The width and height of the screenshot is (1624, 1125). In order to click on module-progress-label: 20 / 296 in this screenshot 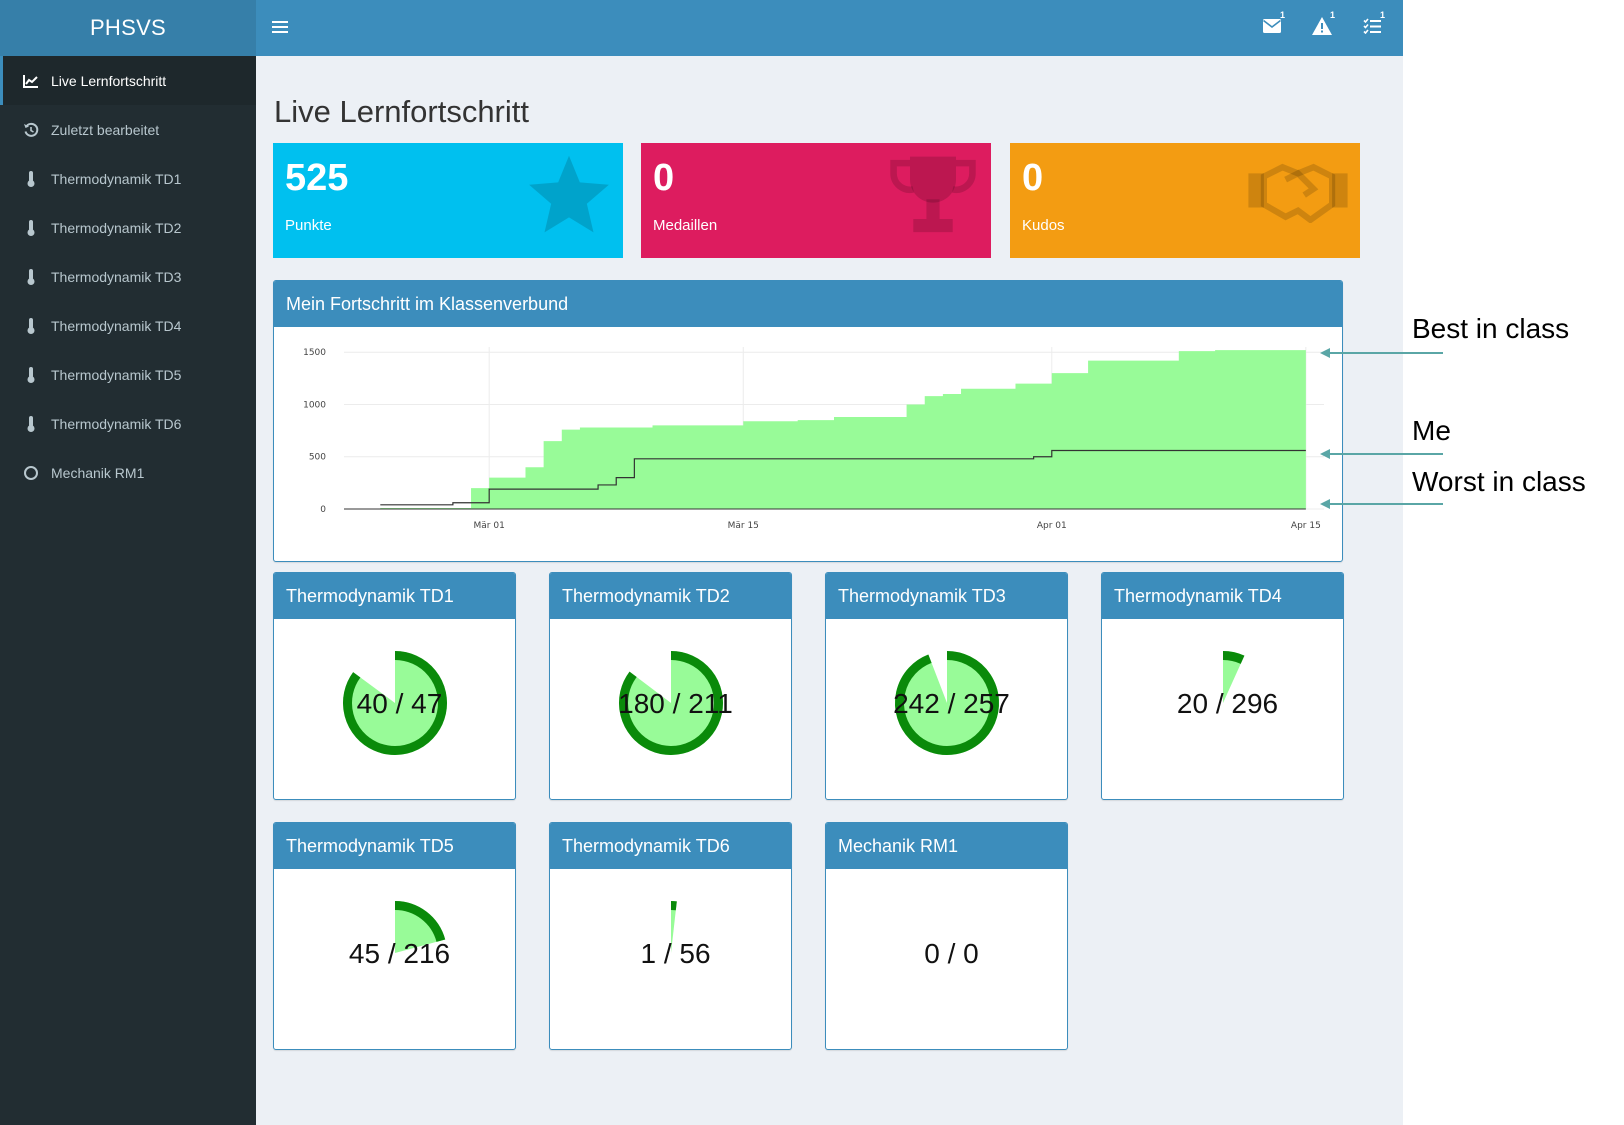, I will do `click(1227, 703)`.